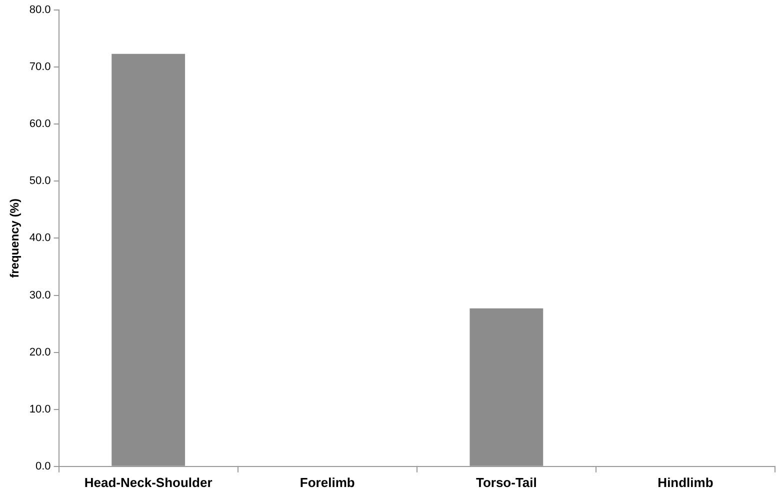  Describe the element at coordinates (327, 482) in the screenshot. I see `x-tick-label: Forelimb` at that location.